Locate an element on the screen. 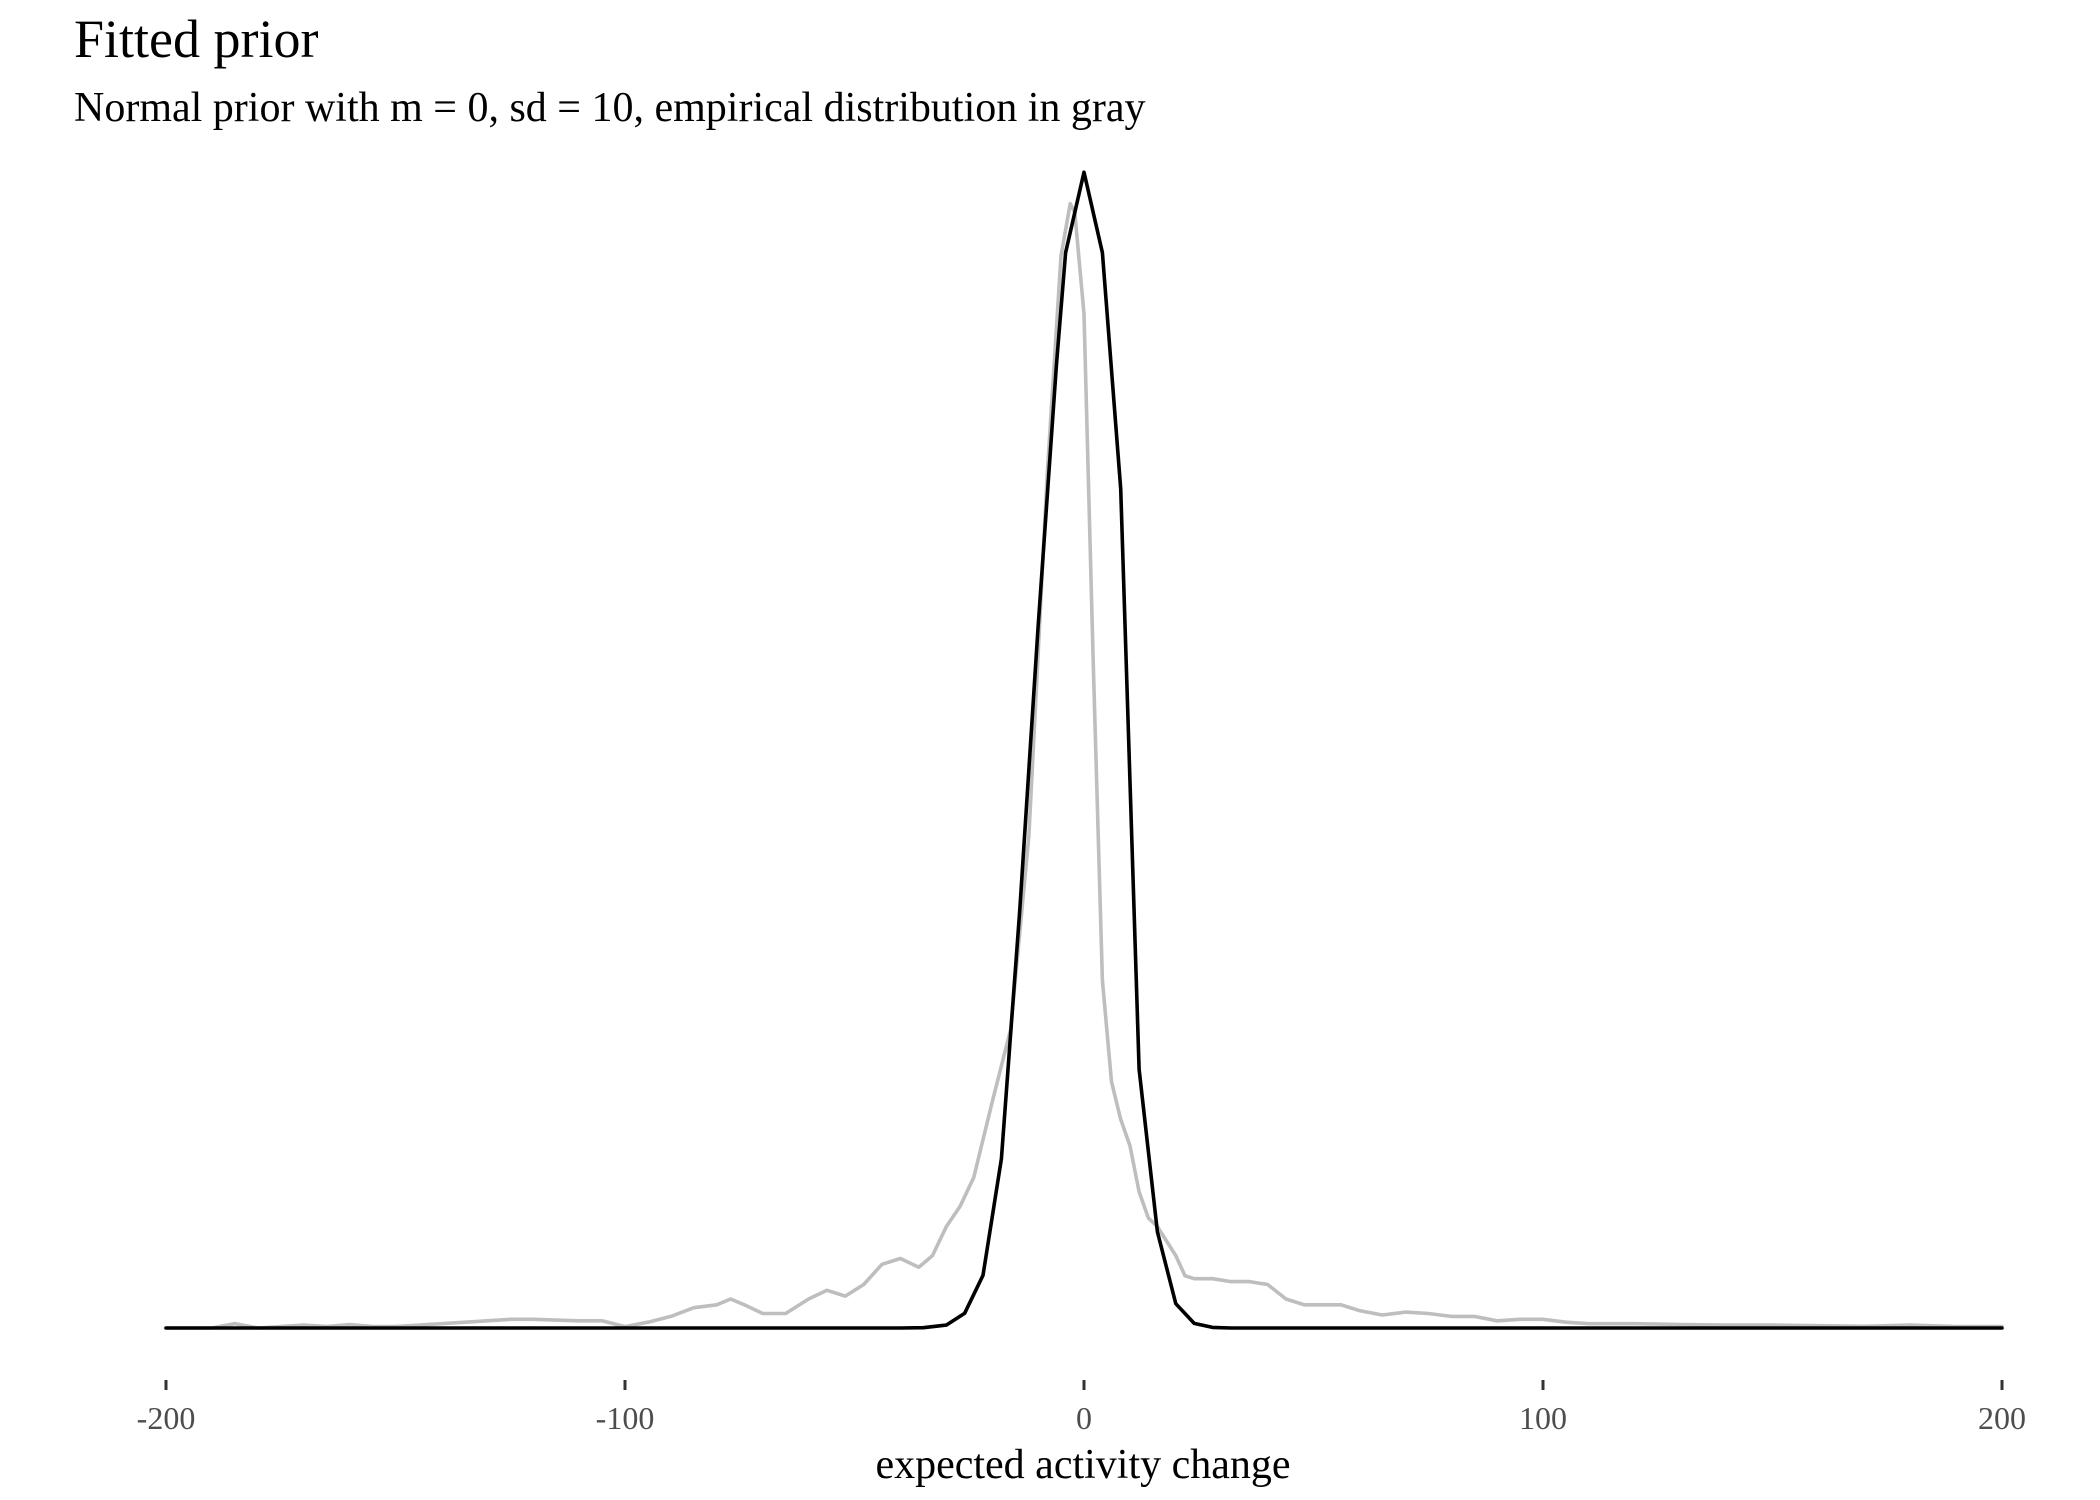 This screenshot has height=1500, width=2100. x-axis-ticks: -200 -100 0 100 200 is located at coordinates (1081, 1408).